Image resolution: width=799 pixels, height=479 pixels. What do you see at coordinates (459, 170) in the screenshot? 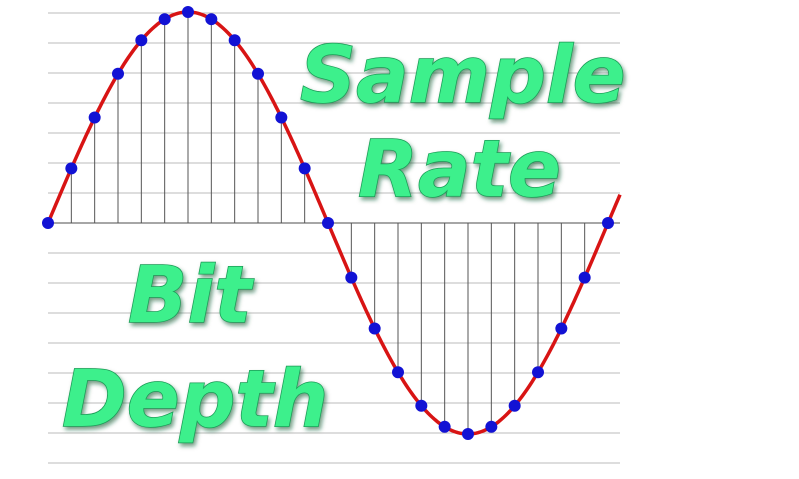
I see `label-rate: Rate` at bounding box center [459, 170].